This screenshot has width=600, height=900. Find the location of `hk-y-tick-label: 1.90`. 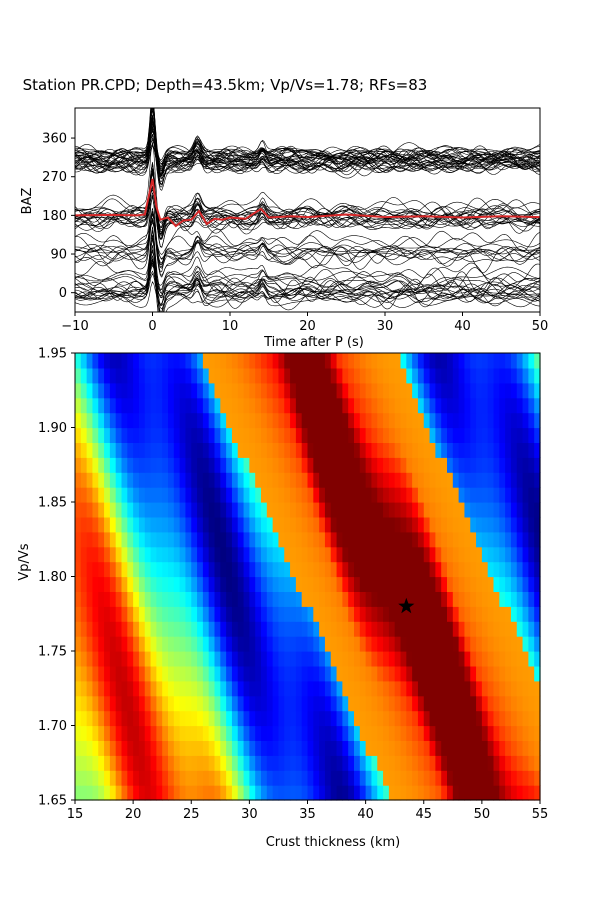

hk-y-tick-label: 1.90 is located at coordinates (52, 428).